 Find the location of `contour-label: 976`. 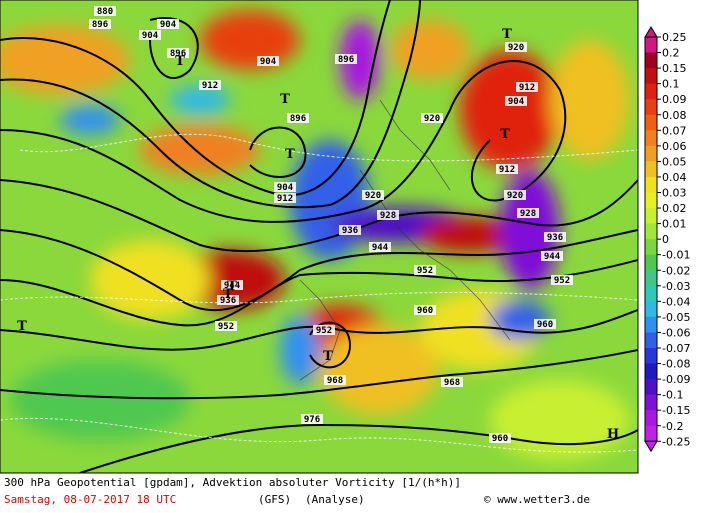

contour-label: 976 is located at coordinates (312, 420).